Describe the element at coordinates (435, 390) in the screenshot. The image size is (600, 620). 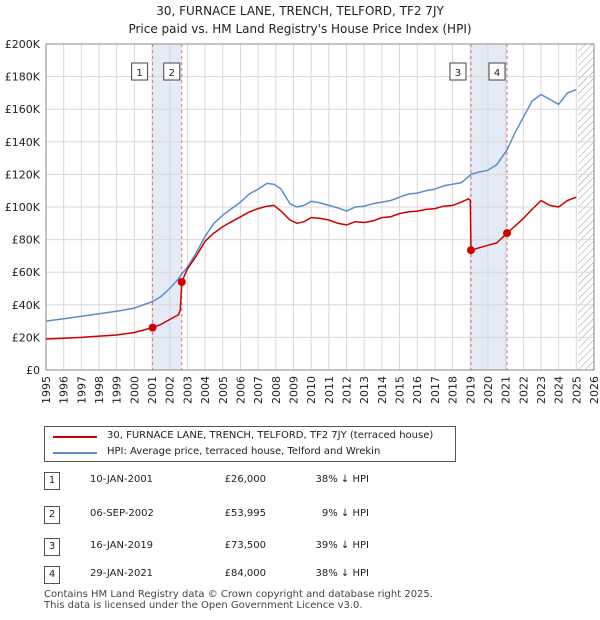
I see `x-tick-label: 2017` at that location.